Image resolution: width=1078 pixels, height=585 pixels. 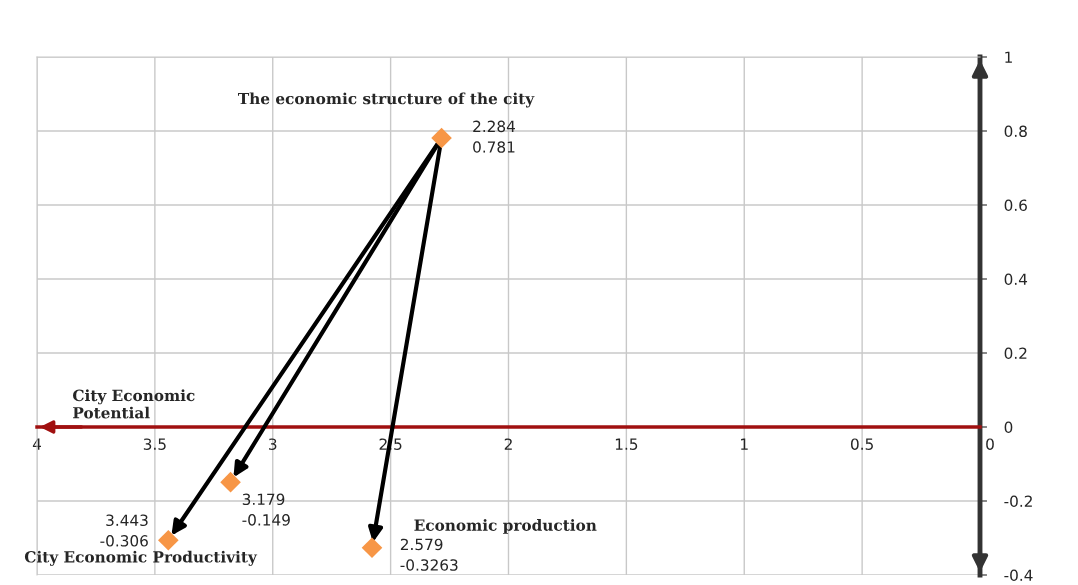 What do you see at coordinates (1015, 131) in the screenshot?
I see `y-tick-label: 0.8` at bounding box center [1015, 131].